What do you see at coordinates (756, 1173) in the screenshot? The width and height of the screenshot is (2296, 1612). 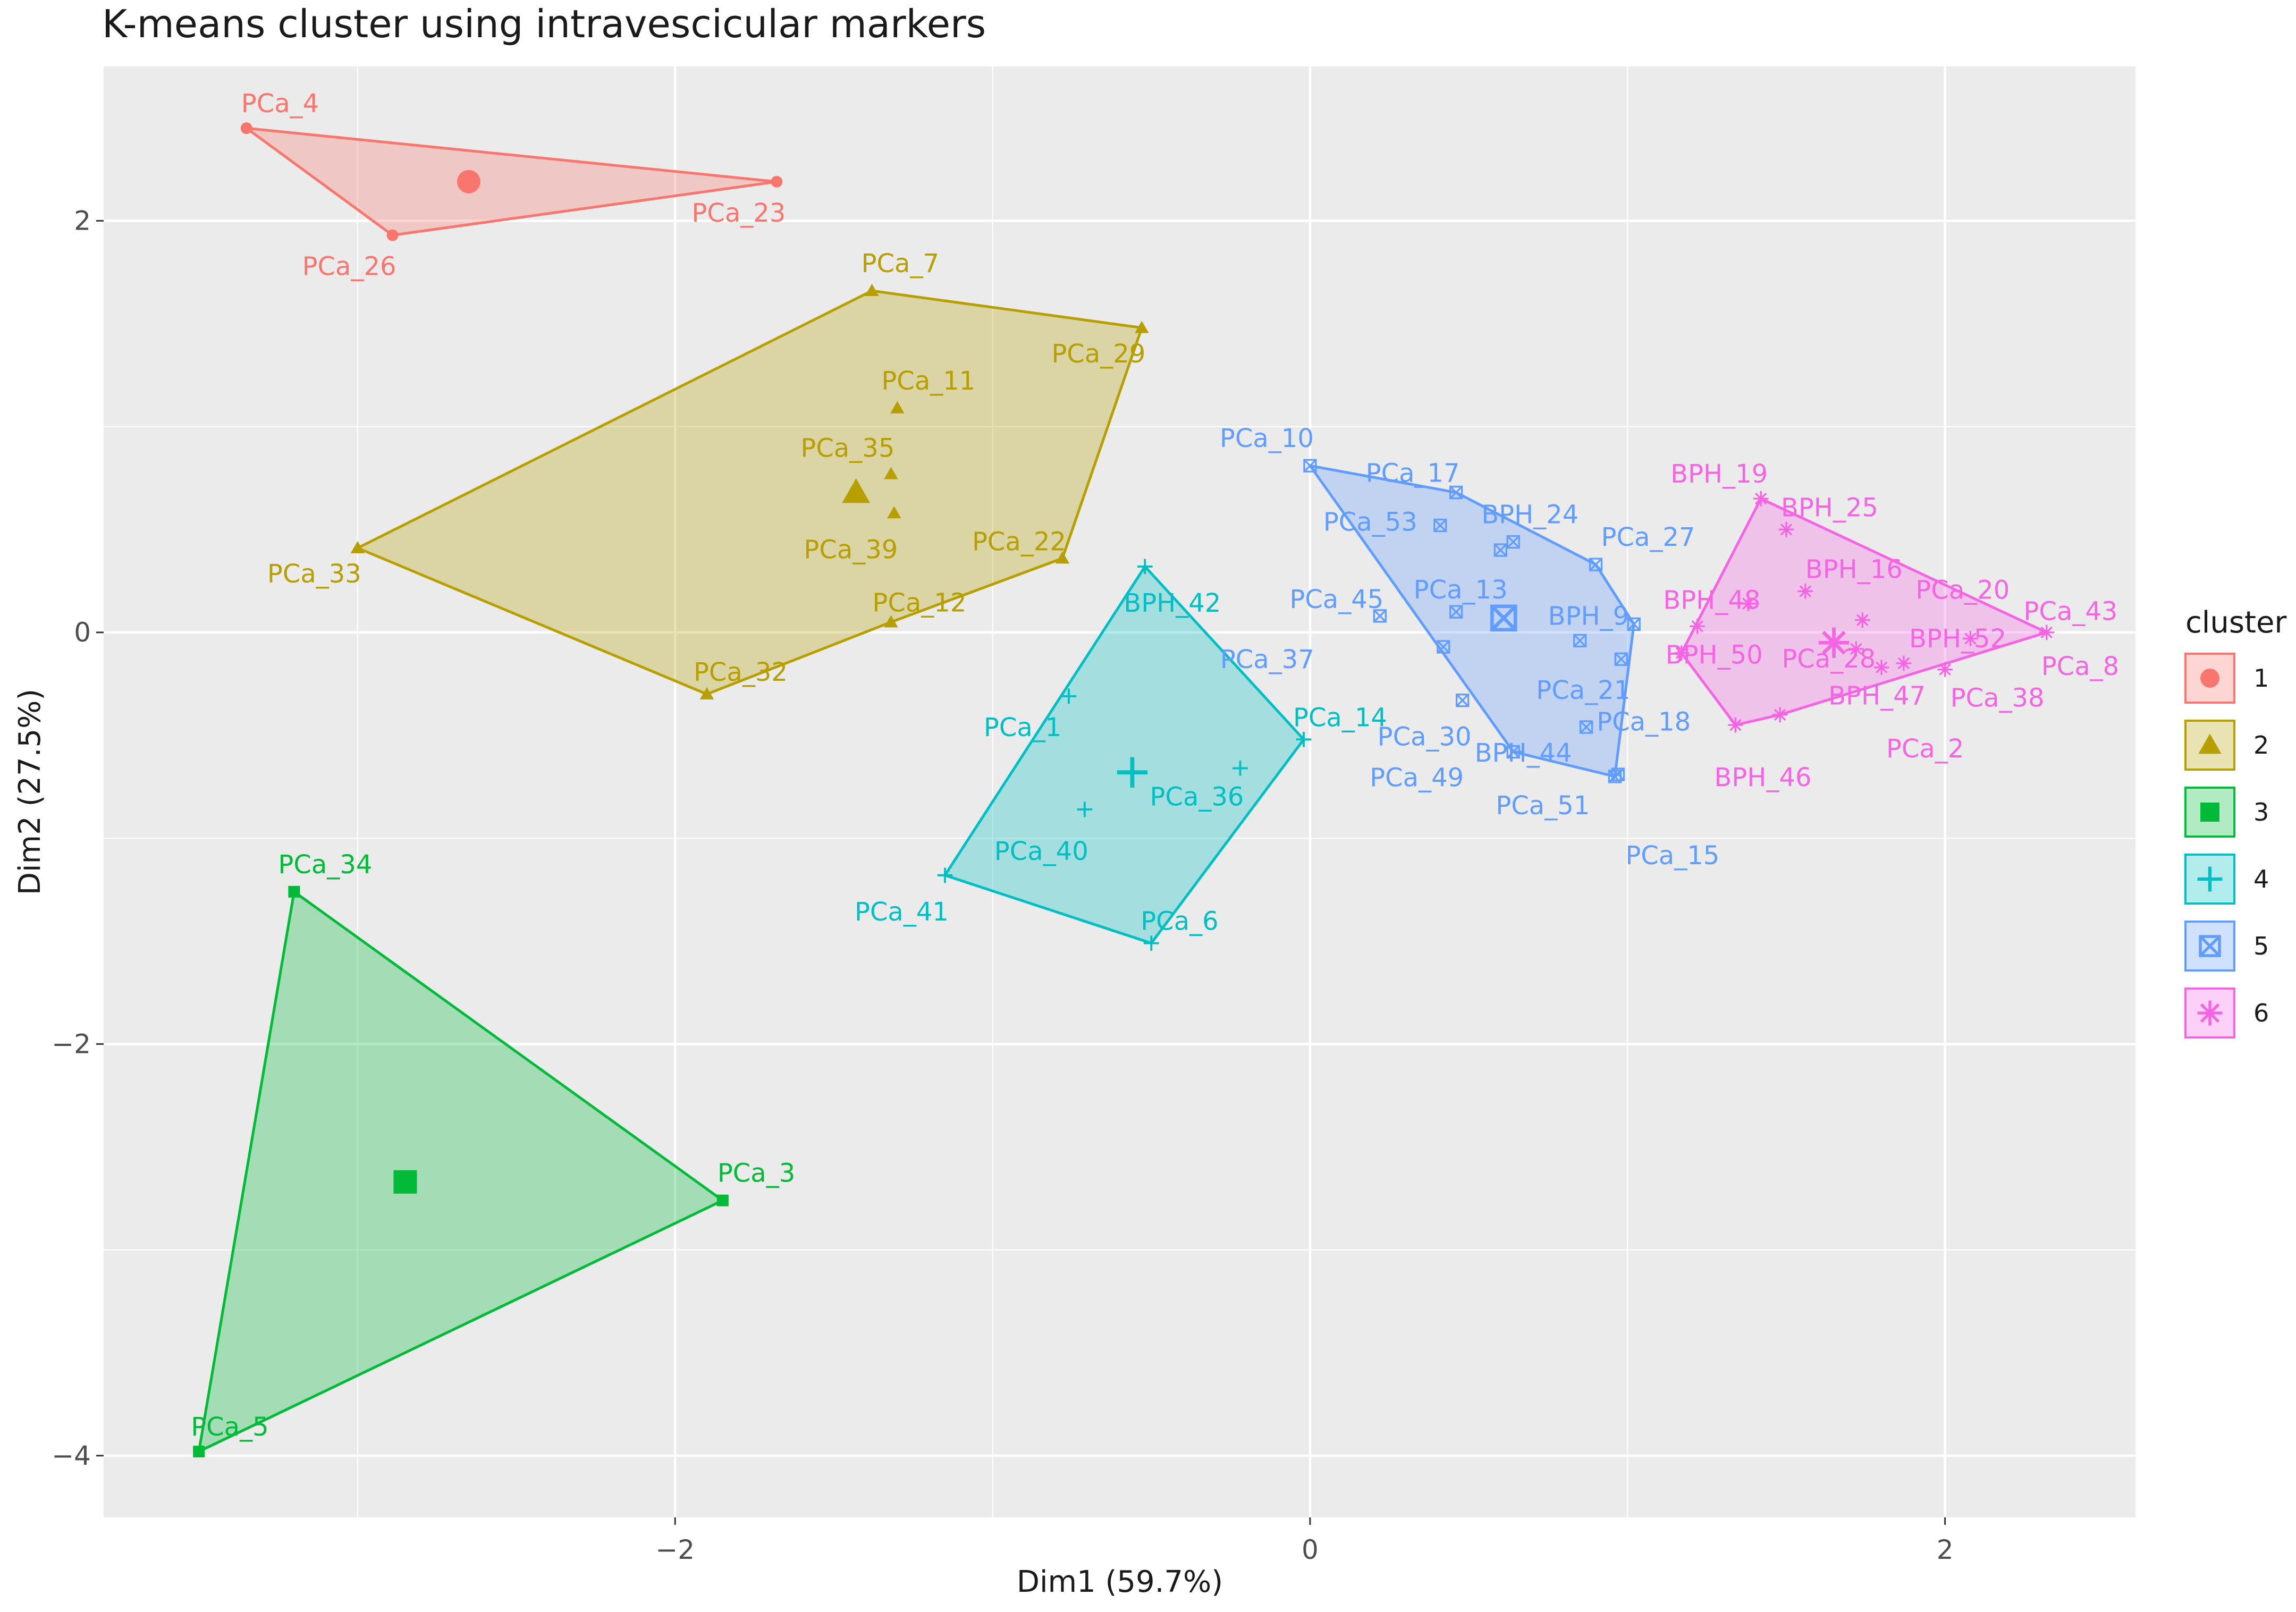 I see `point-label: PCa_3` at bounding box center [756, 1173].